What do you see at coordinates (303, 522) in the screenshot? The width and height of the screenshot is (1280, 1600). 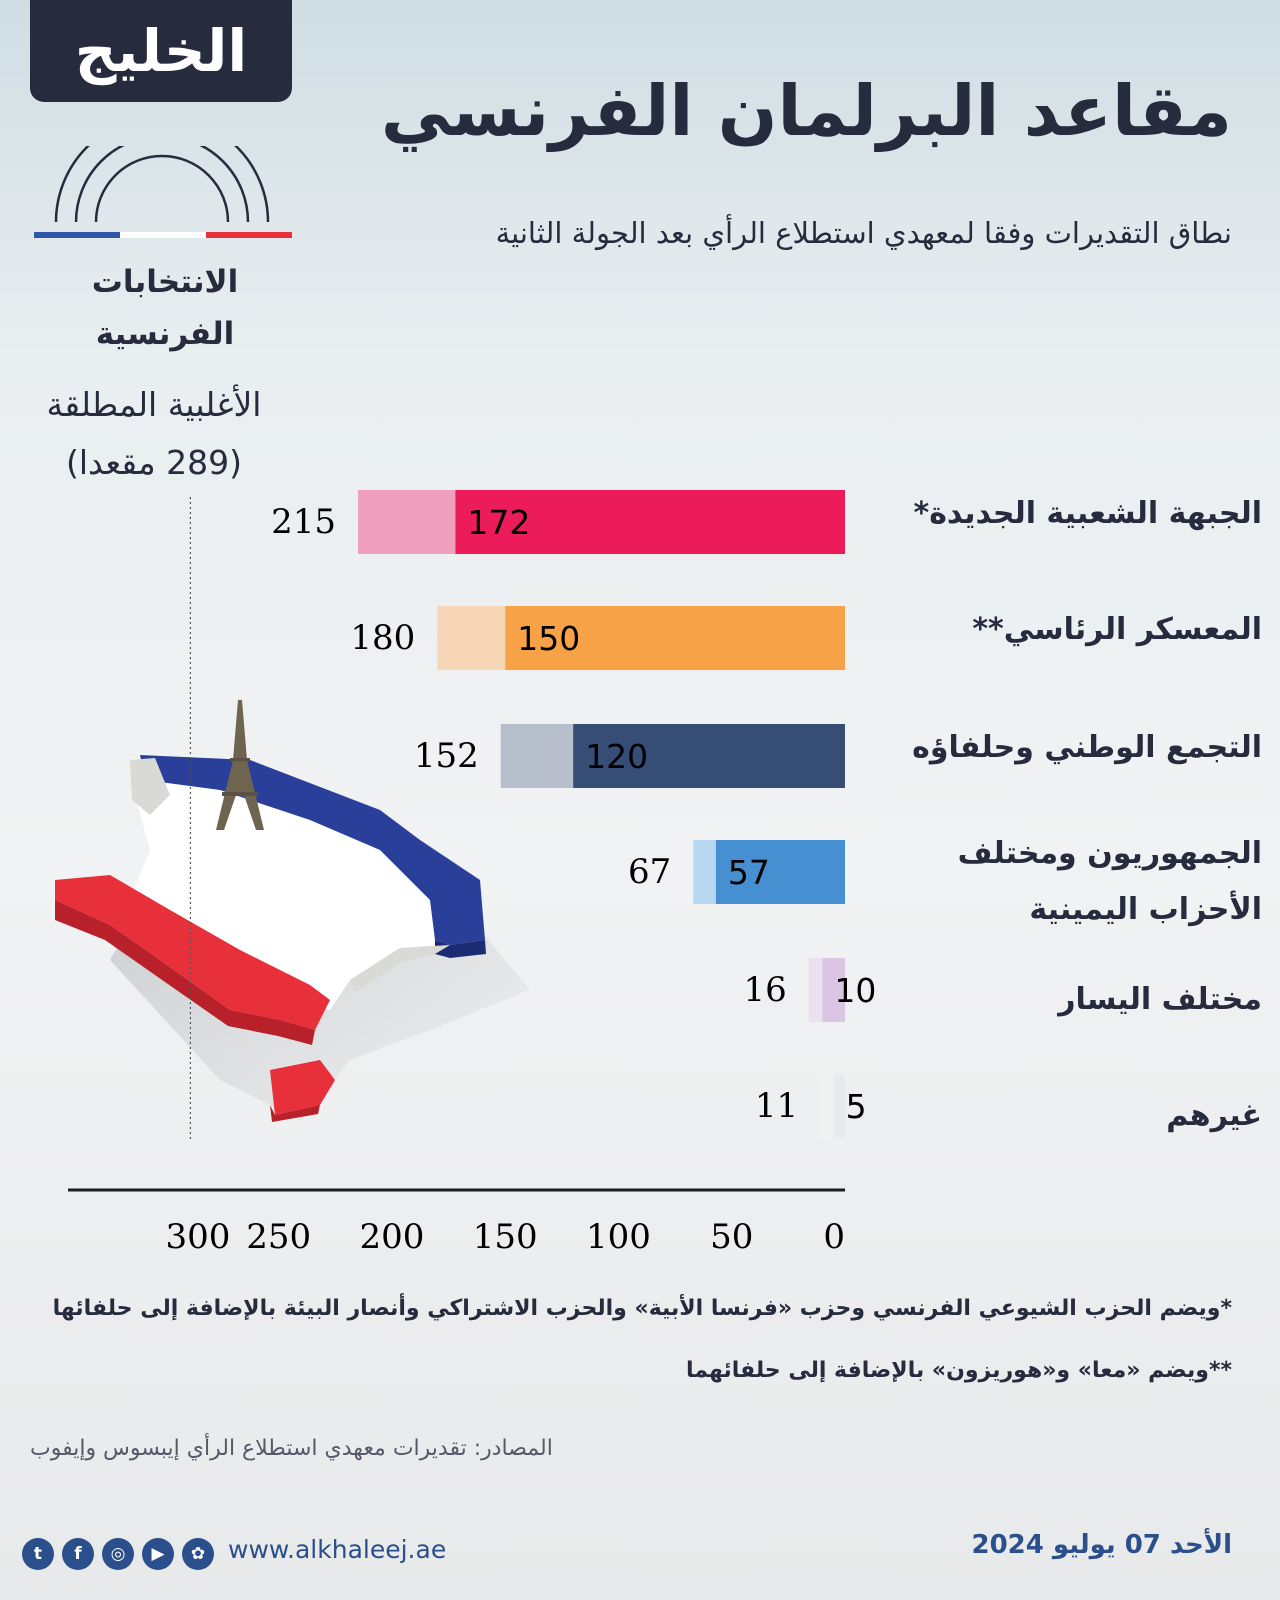 I see `bar-range-label-0: 215` at bounding box center [303, 522].